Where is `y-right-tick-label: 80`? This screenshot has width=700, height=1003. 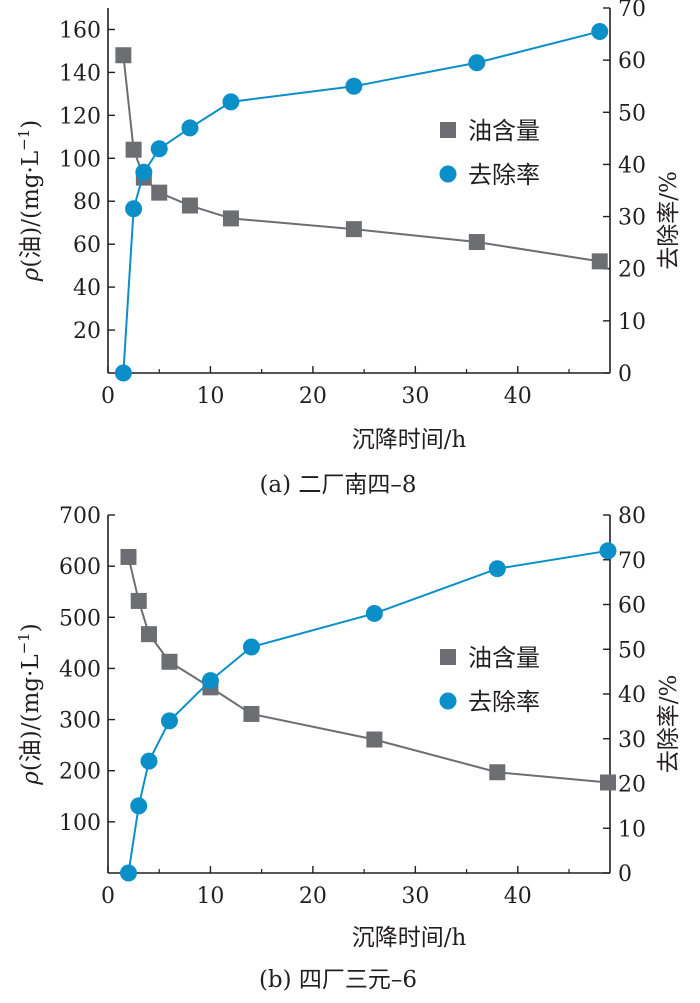
y-right-tick-label: 80 is located at coordinates (632, 516).